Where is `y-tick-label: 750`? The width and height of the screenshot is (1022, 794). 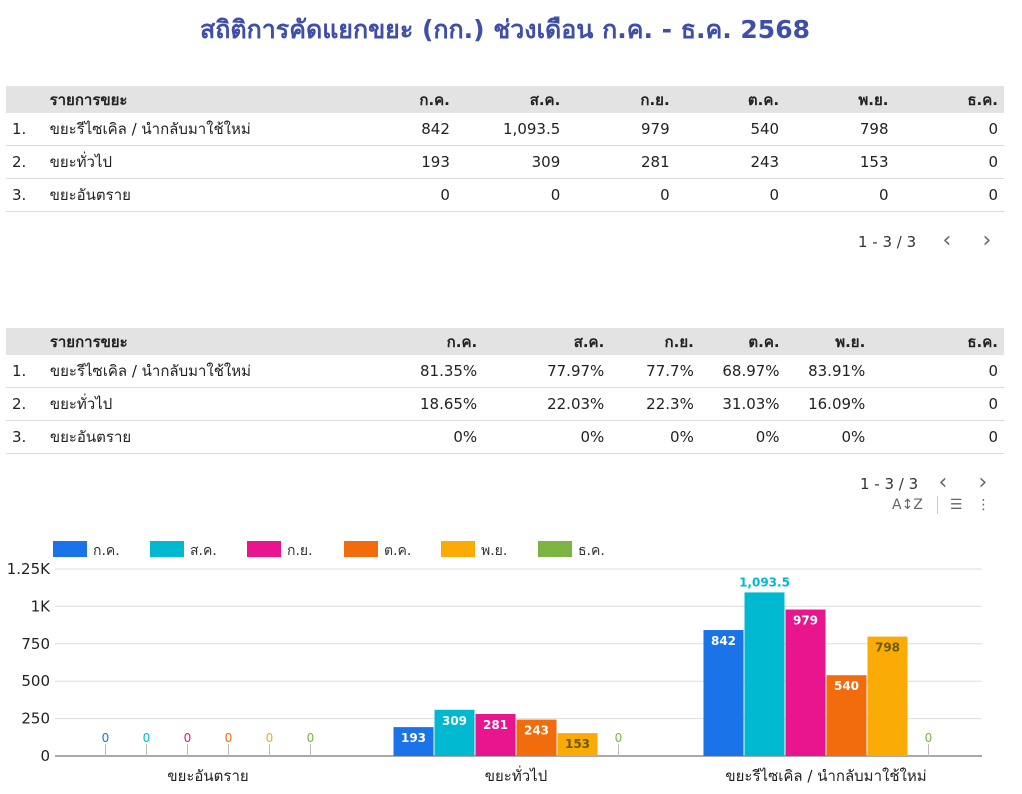
y-tick-label: 750 is located at coordinates (35, 644).